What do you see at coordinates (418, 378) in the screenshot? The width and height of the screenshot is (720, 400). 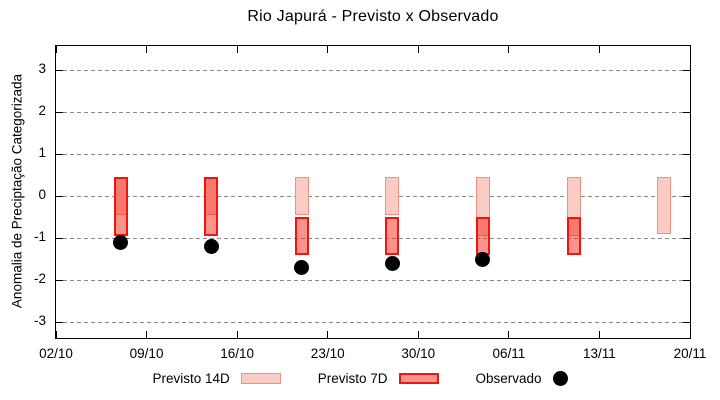 I see `legend-swatch-previsto-7d-box` at bounding box center [418, 378].